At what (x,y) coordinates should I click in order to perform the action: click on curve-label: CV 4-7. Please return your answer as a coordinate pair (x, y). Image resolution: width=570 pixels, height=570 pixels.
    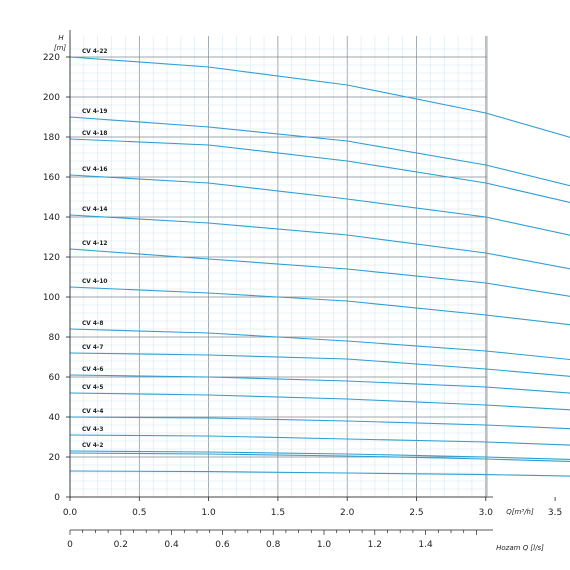
    Looking at the image, I should click on (92, 347).